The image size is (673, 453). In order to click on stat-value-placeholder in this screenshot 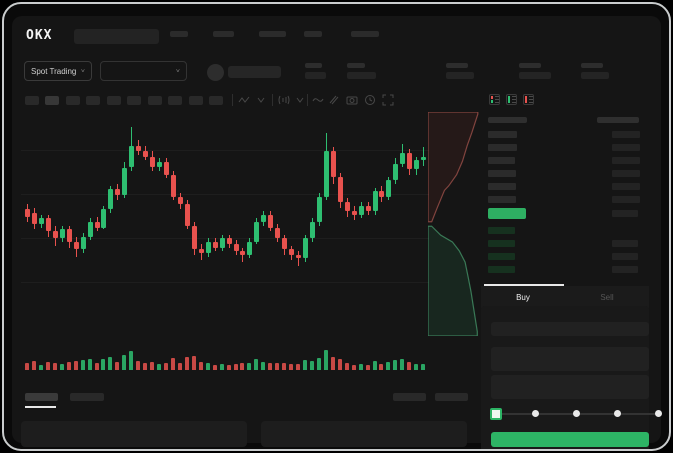, I will do `click(361, 75)`.